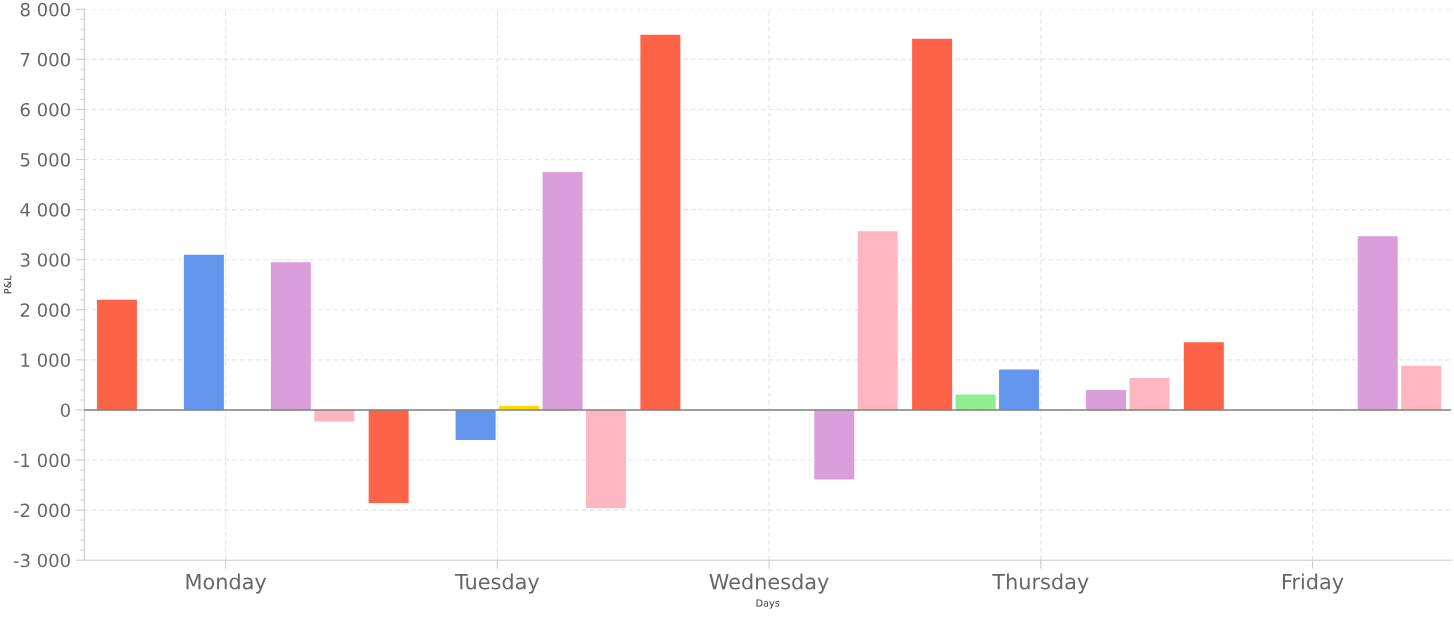 This screenshot has width=1454, height=619. Describe the element at coordinates (45, 9) in the screenshot. I see `y-tick-label: 8 000` at that location.